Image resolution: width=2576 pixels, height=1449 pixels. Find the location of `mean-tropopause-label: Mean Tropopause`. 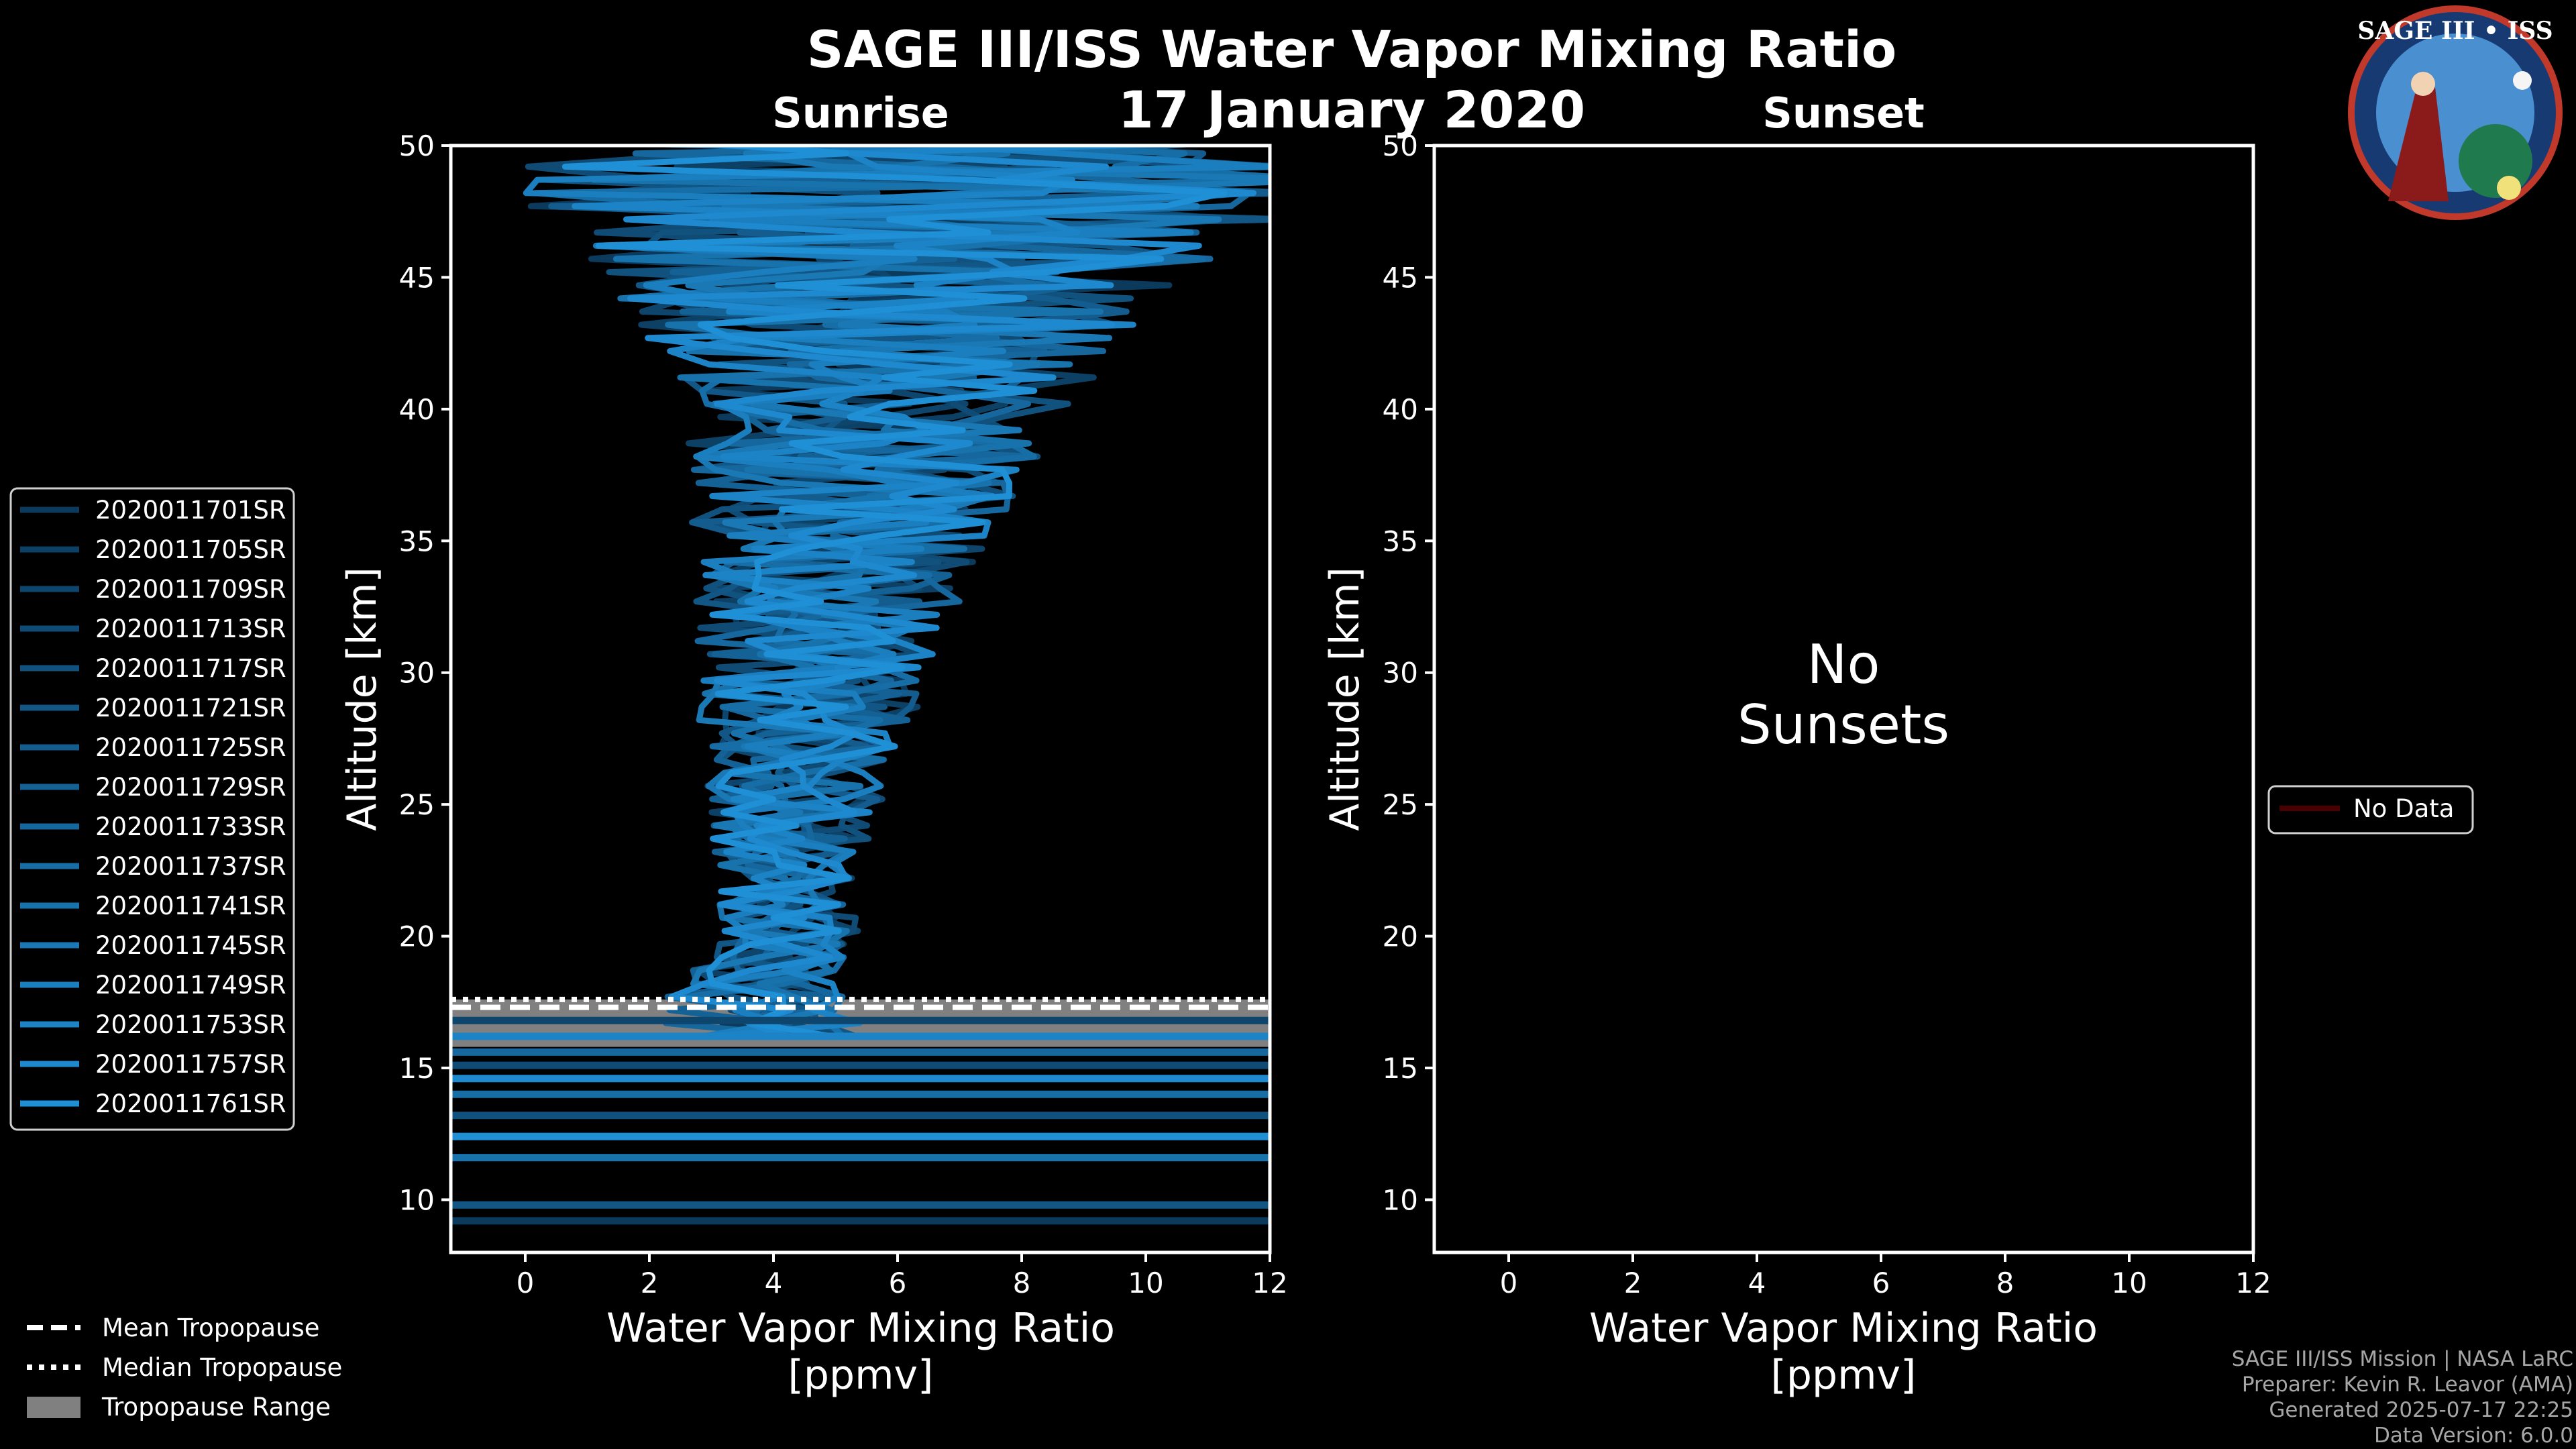

mean-tropopause-label: Mean Tropopause is located at coordinates (211, 1327).